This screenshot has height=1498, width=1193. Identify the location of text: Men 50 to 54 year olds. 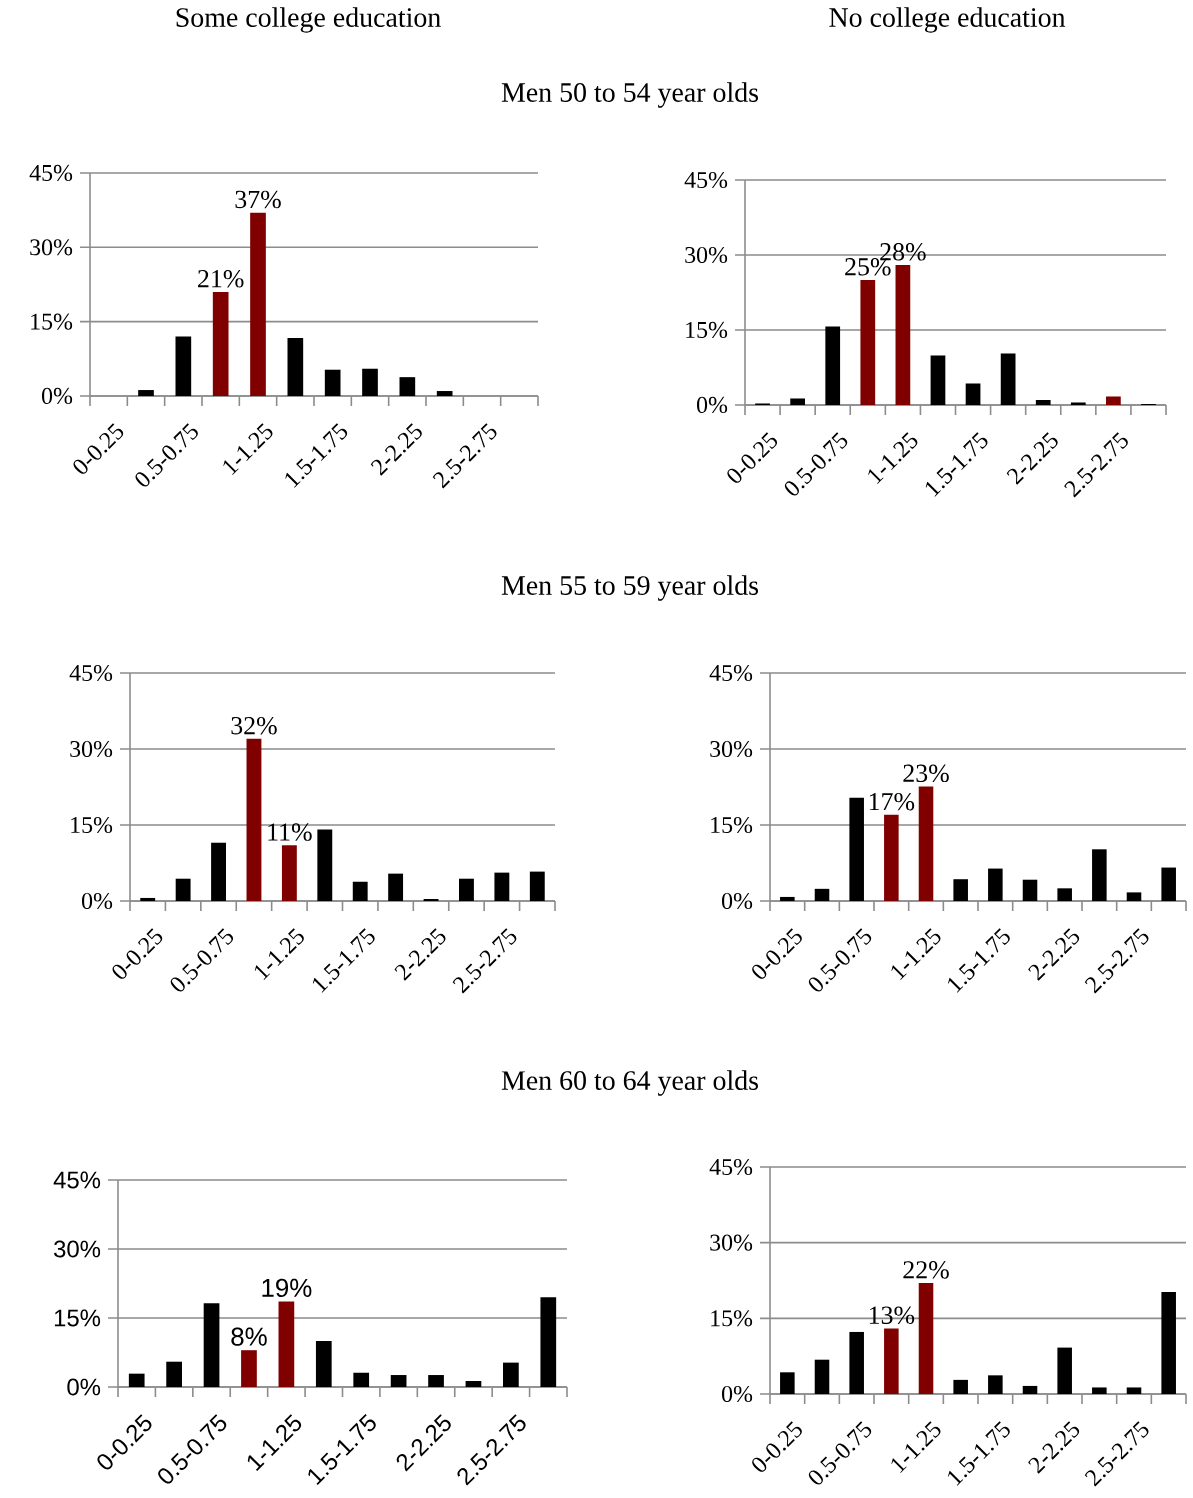
(630, 95).